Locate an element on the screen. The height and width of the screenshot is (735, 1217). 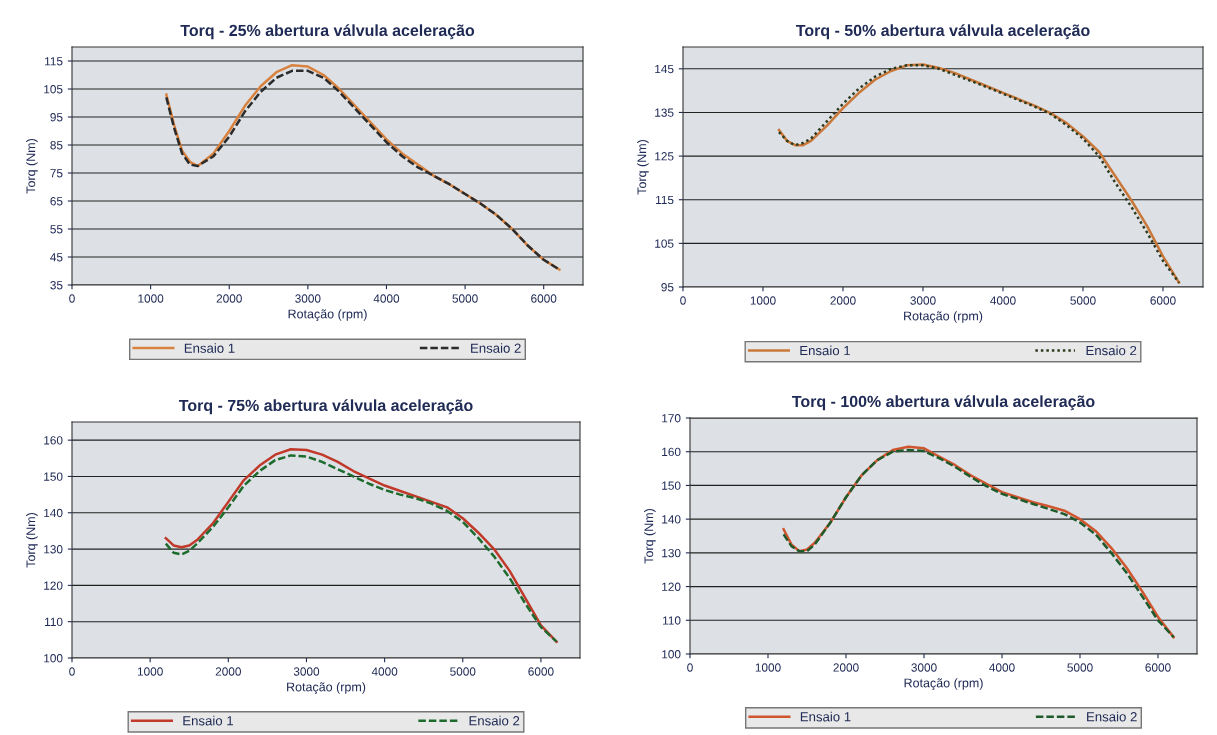
y-tick-label: 85 is located at coordinates (56, 145).